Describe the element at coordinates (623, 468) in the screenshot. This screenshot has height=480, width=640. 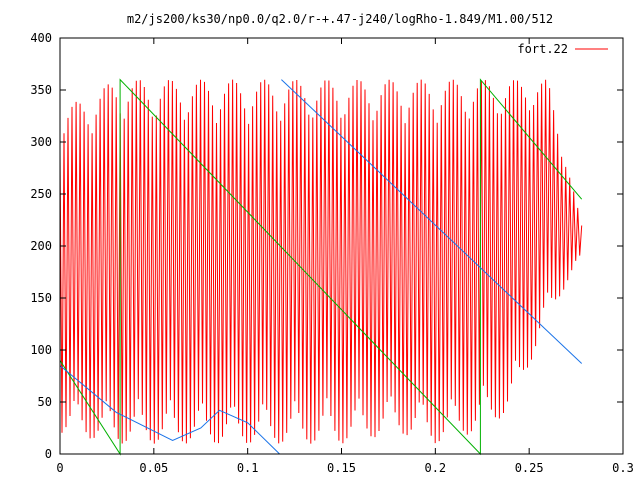
I see `x-tick-label: 0.3` at that location.